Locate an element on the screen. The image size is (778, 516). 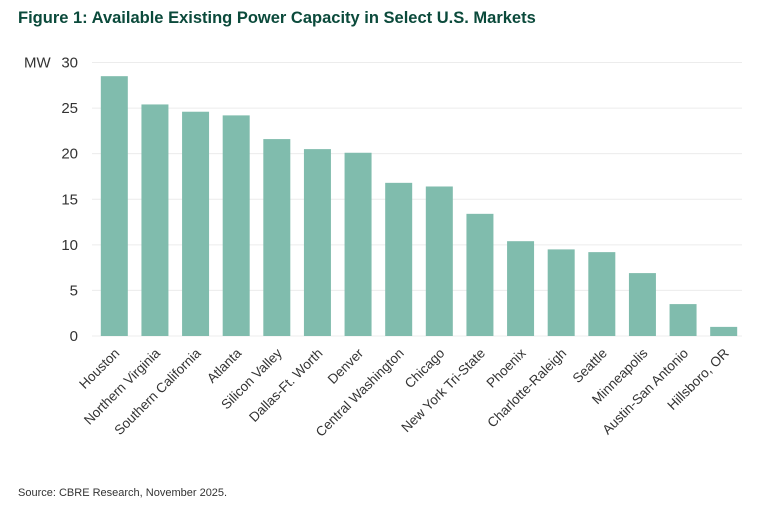
y-axis-label: MW is located at coordinates (37, 63).